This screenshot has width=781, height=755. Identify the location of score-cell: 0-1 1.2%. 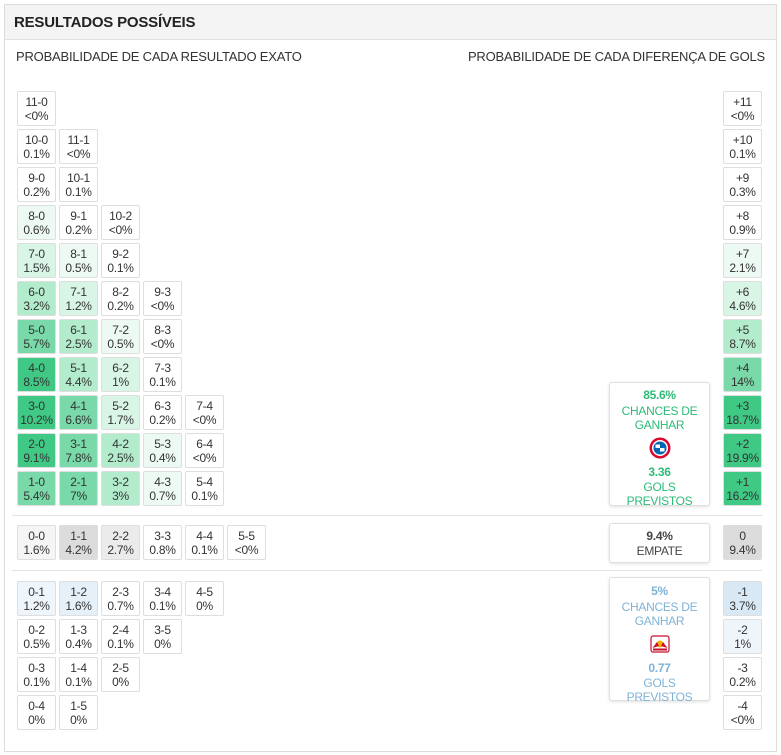
(36, 598).